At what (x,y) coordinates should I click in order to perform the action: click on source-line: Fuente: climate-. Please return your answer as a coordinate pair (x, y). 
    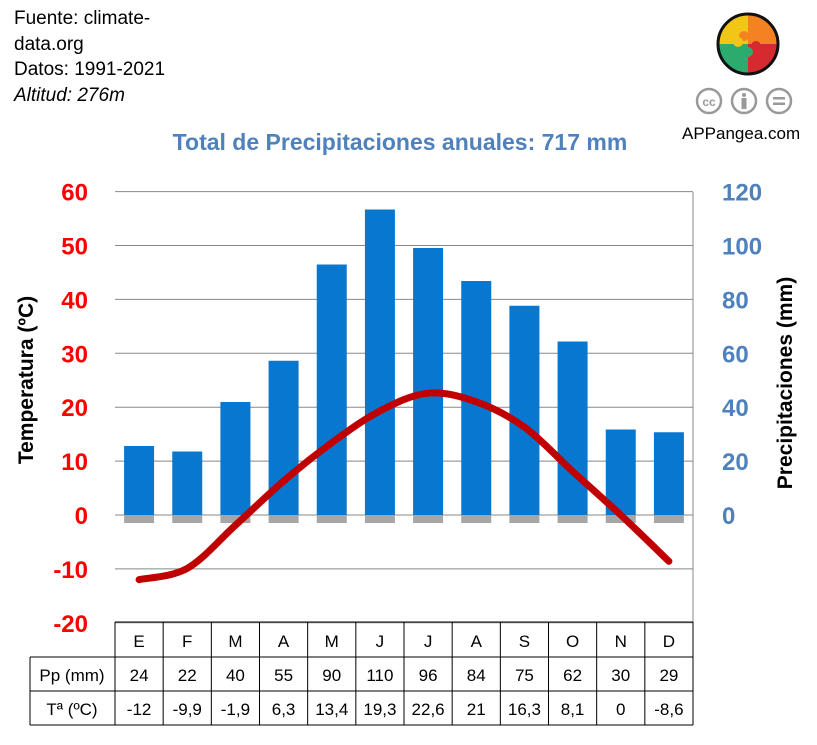
    Looking at the image, I should click on (82, 18).